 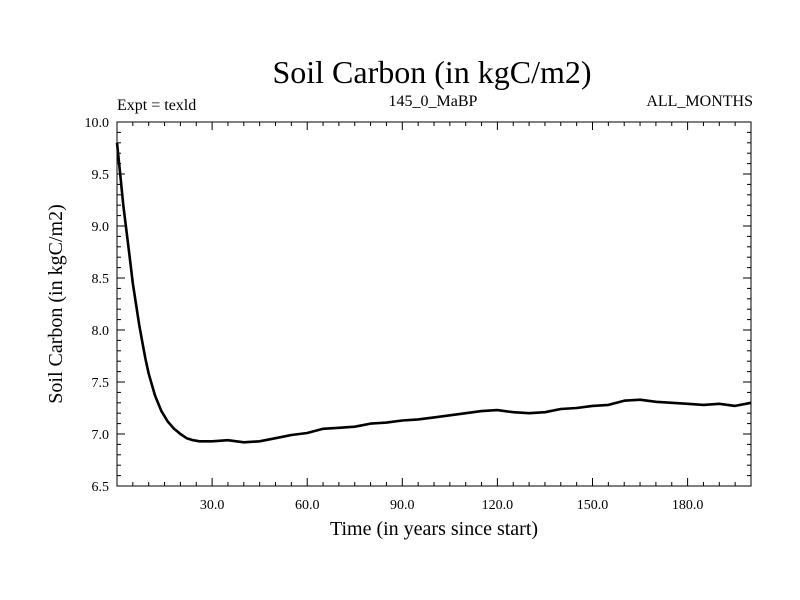 I want to click on y-tick-label: 8.5, so click(x=101, y=279).